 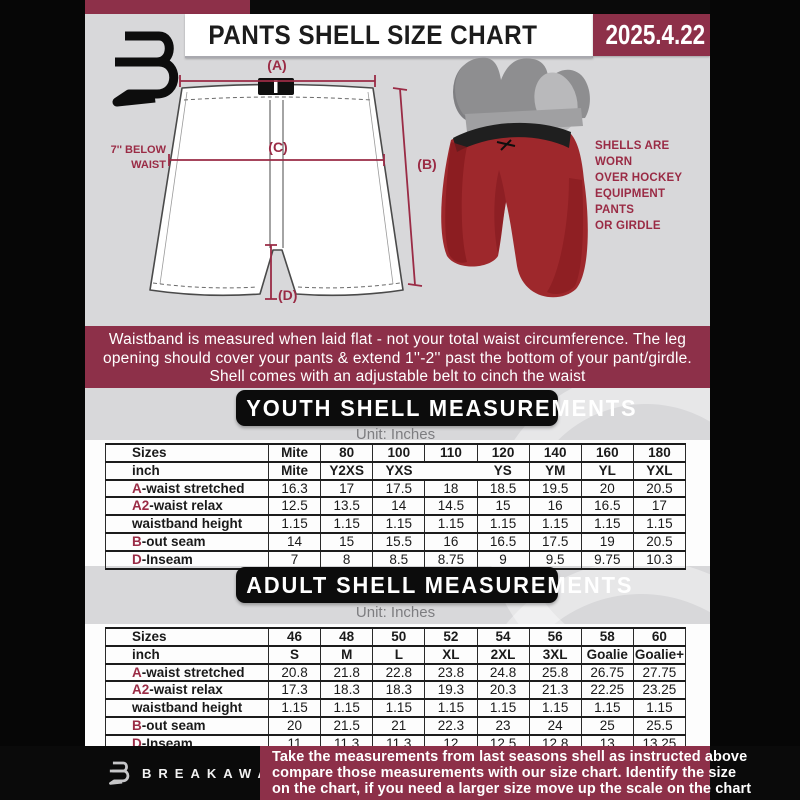 I want to click on table-cell: 14.5, so click(x=451, y=506).